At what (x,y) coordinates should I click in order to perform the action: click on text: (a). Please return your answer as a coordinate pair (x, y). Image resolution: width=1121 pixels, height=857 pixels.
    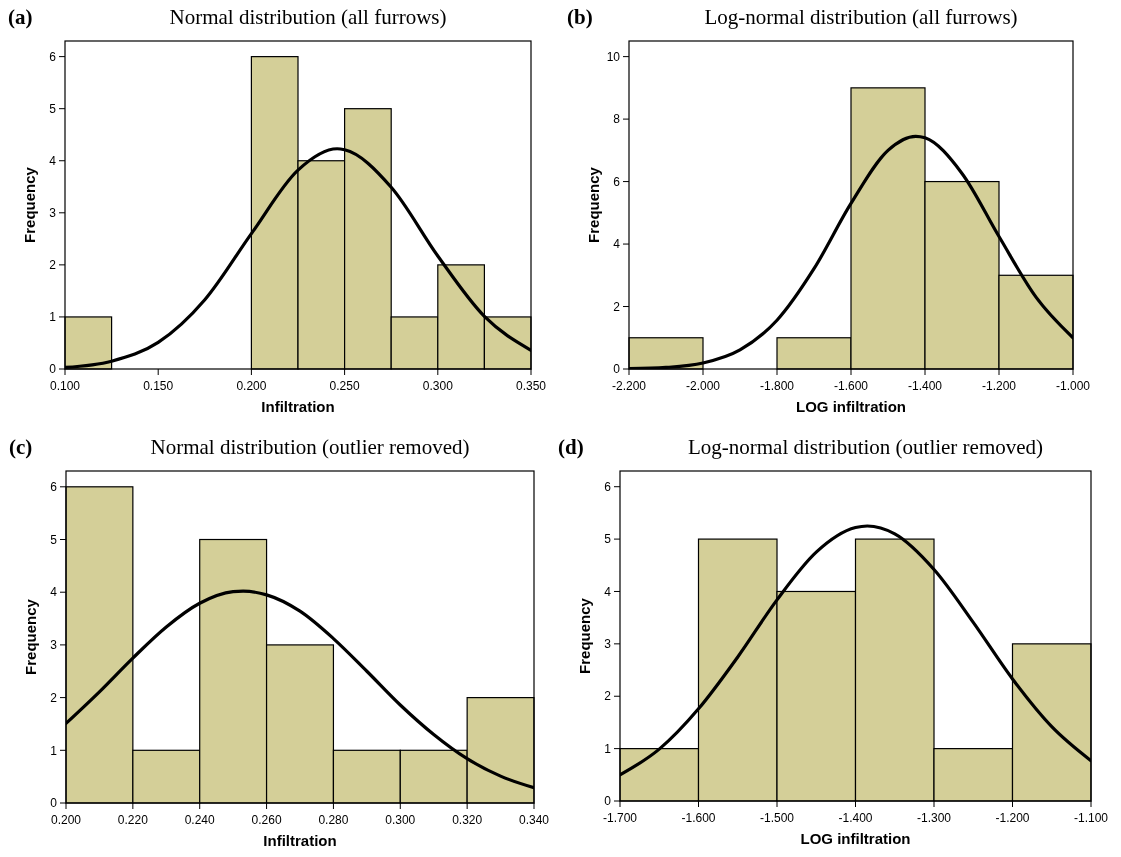
    Looking at the image, I should click on (20, 17).